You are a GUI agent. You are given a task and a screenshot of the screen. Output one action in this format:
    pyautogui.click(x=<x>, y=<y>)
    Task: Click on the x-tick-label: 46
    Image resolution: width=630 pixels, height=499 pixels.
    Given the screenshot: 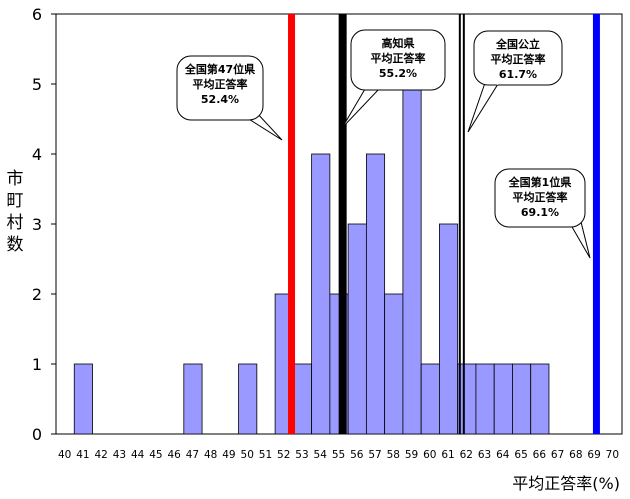 What is the action you would take?
    pyautogui.click(x=174, y=455)
    